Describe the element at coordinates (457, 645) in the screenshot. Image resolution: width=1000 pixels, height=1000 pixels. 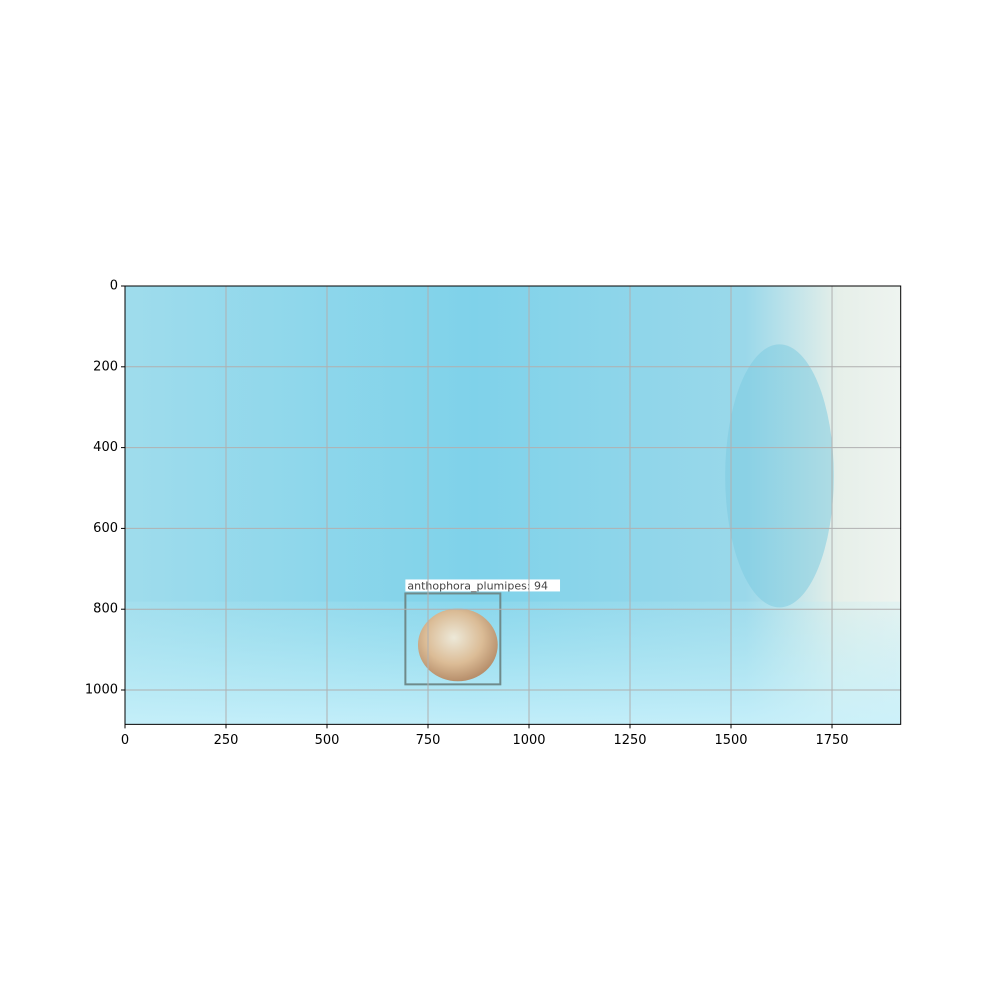
I see `object` at that location.